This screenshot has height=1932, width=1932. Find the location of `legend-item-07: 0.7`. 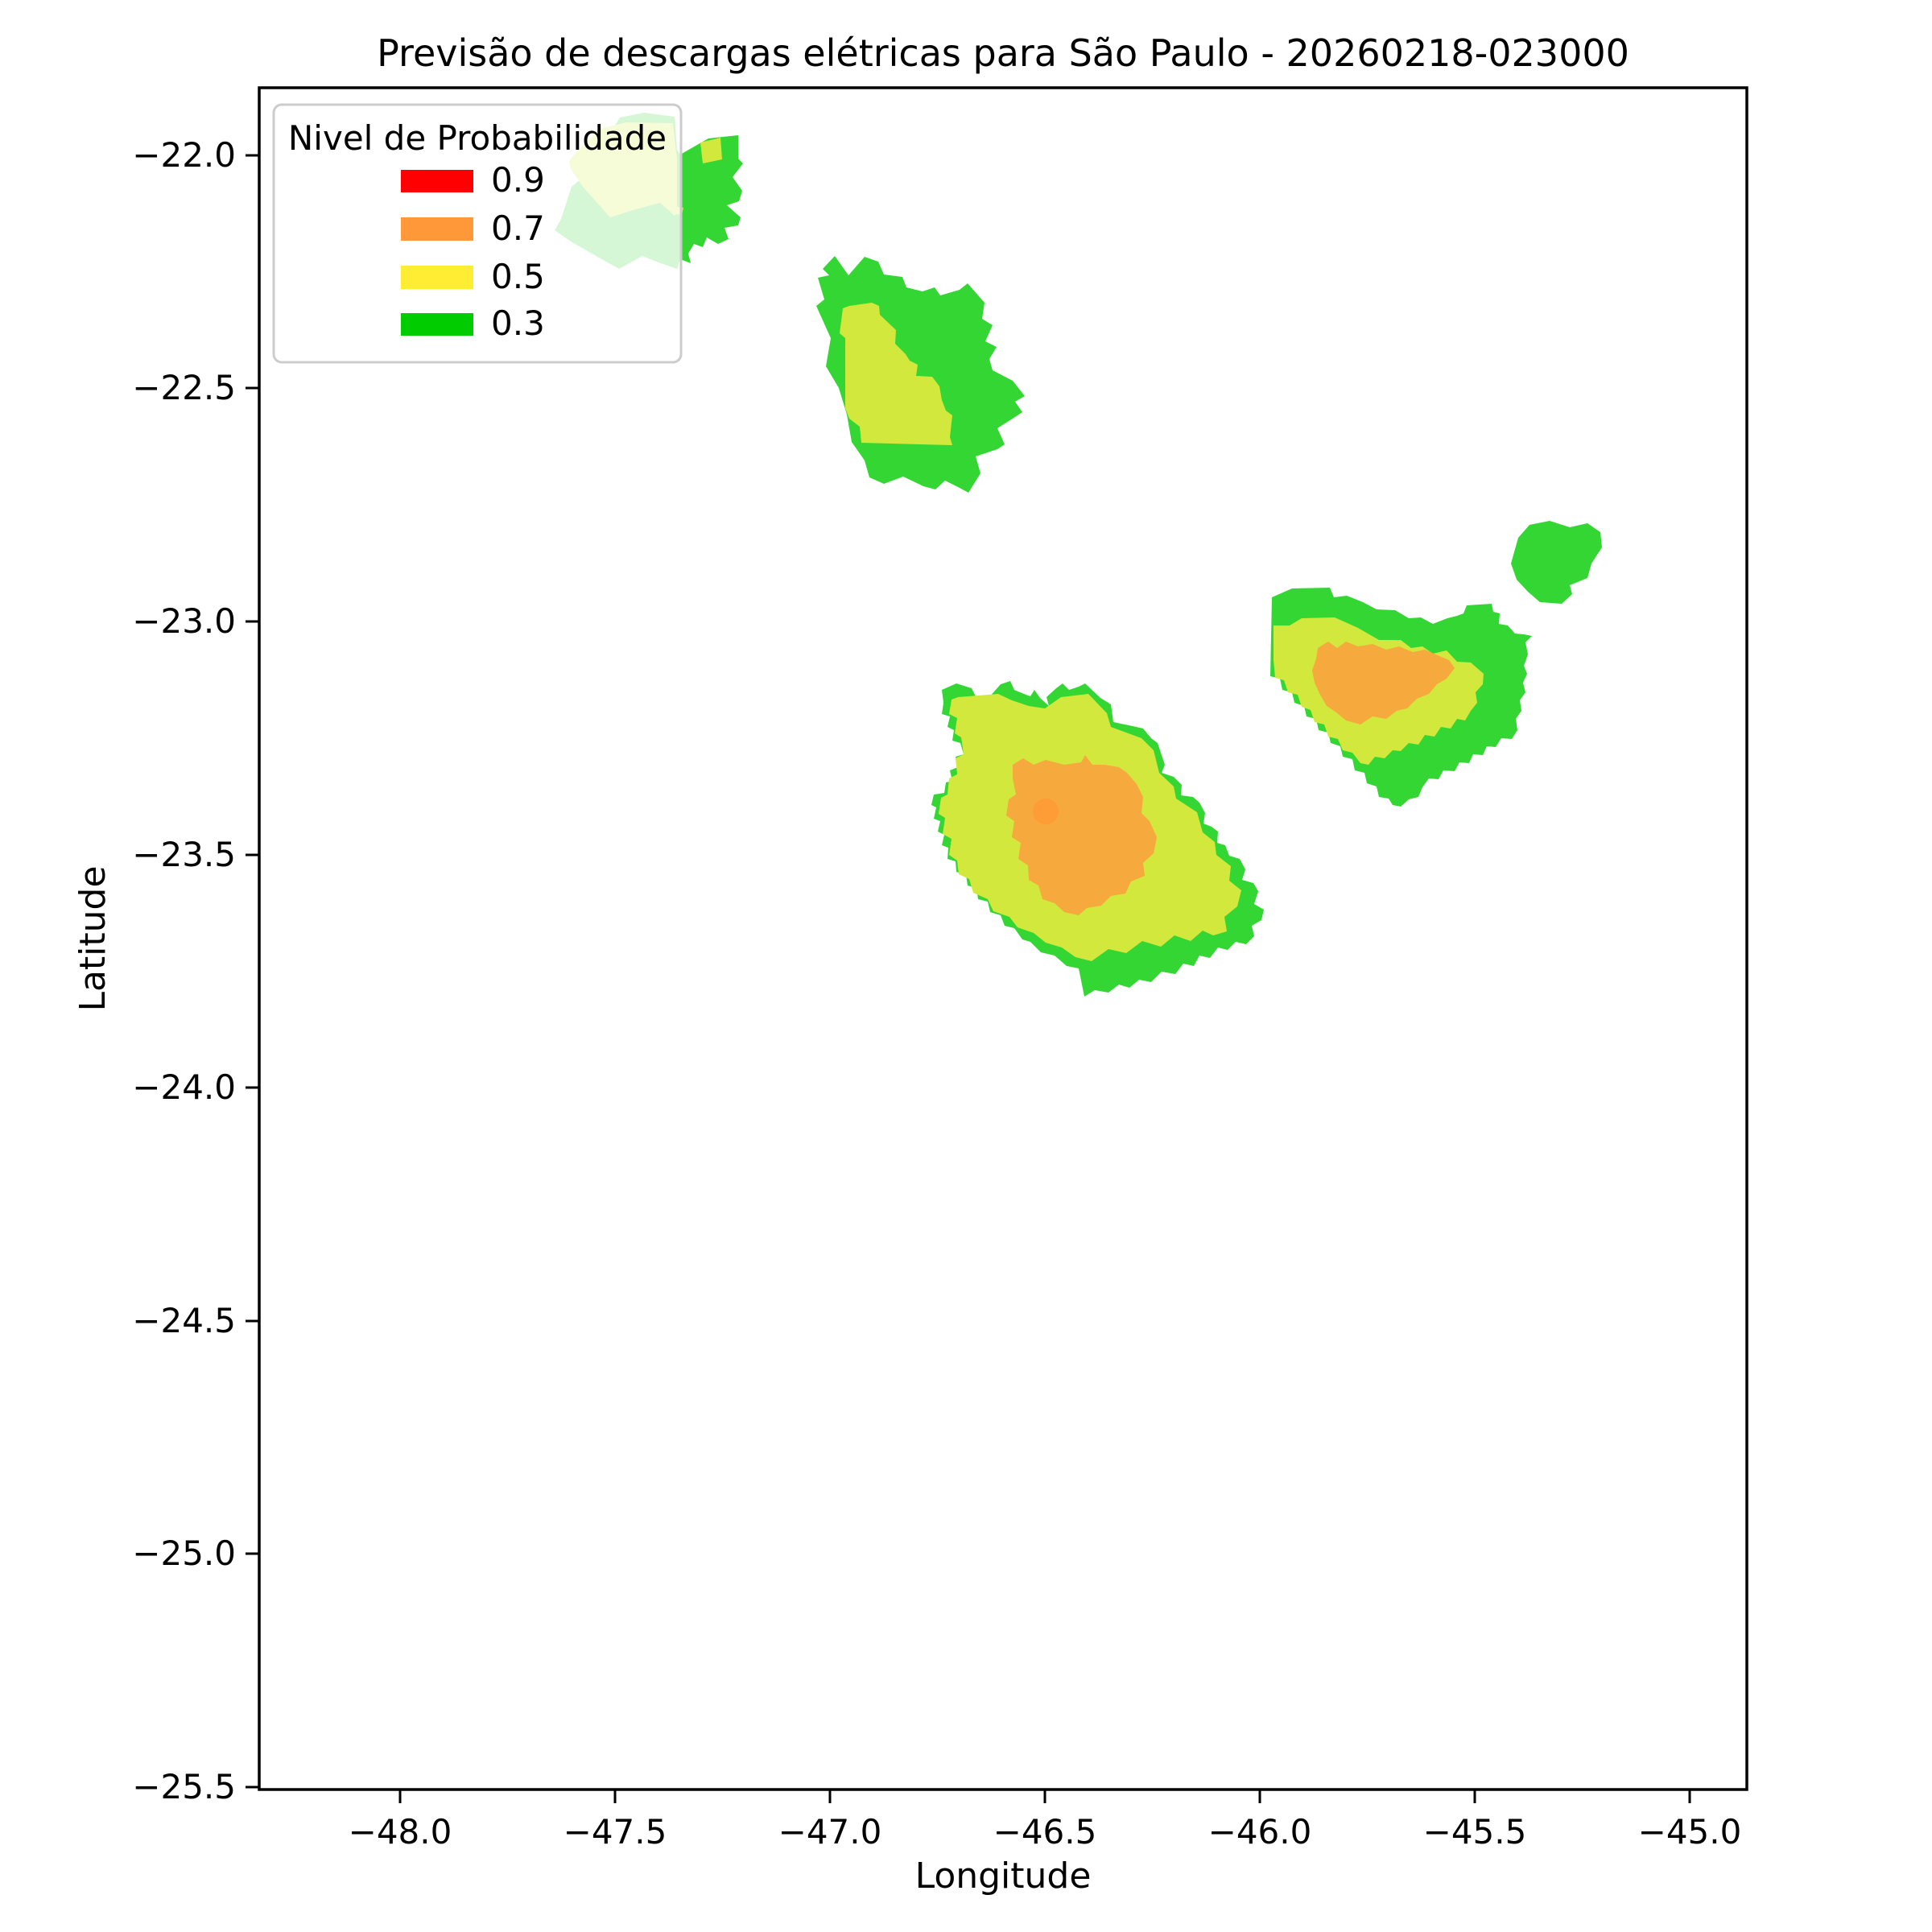

legend-item-07: 0.7 is located at coordinates (473, 228).